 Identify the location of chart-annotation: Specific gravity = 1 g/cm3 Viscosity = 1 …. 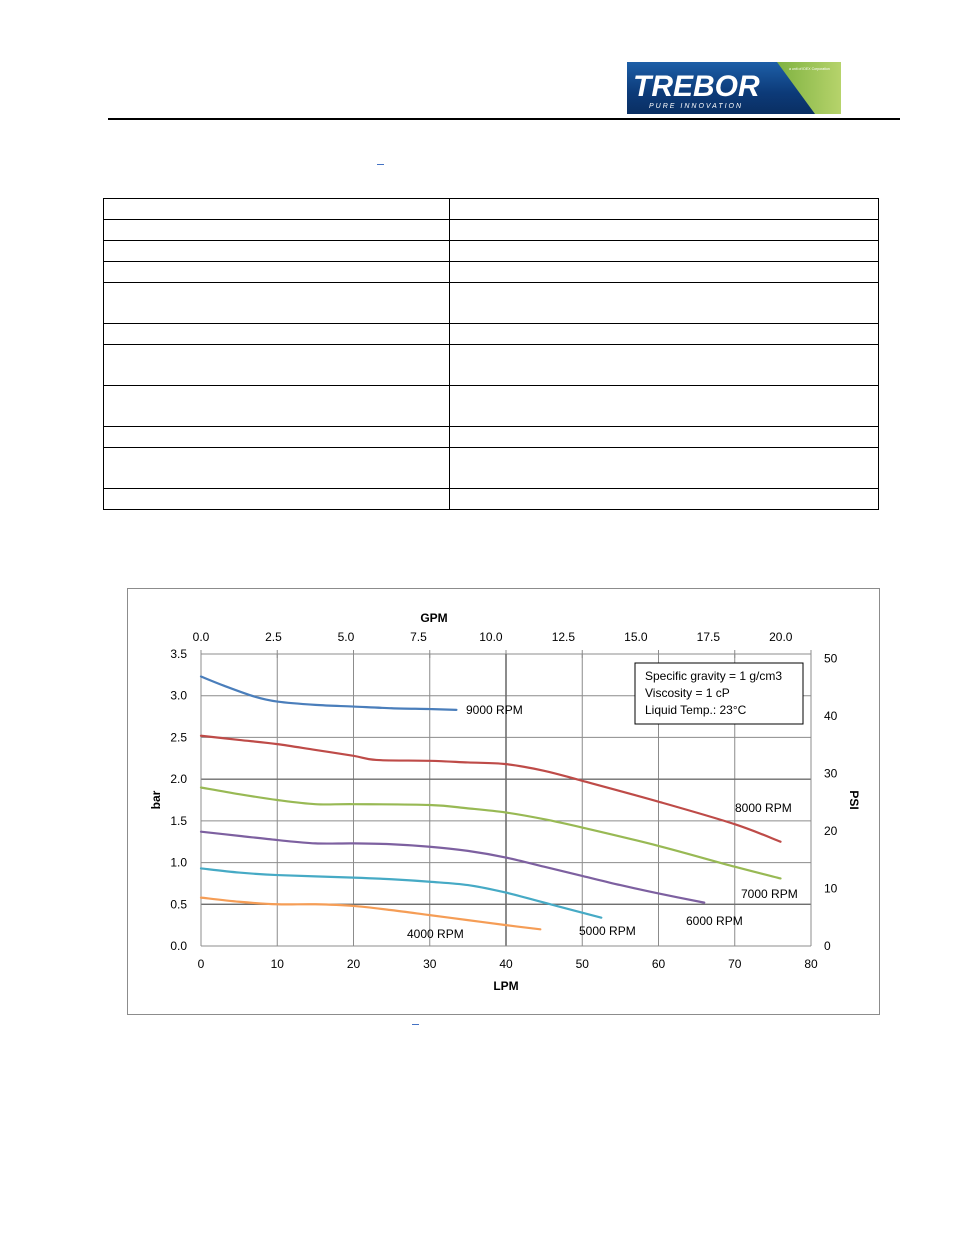
(719, 693).